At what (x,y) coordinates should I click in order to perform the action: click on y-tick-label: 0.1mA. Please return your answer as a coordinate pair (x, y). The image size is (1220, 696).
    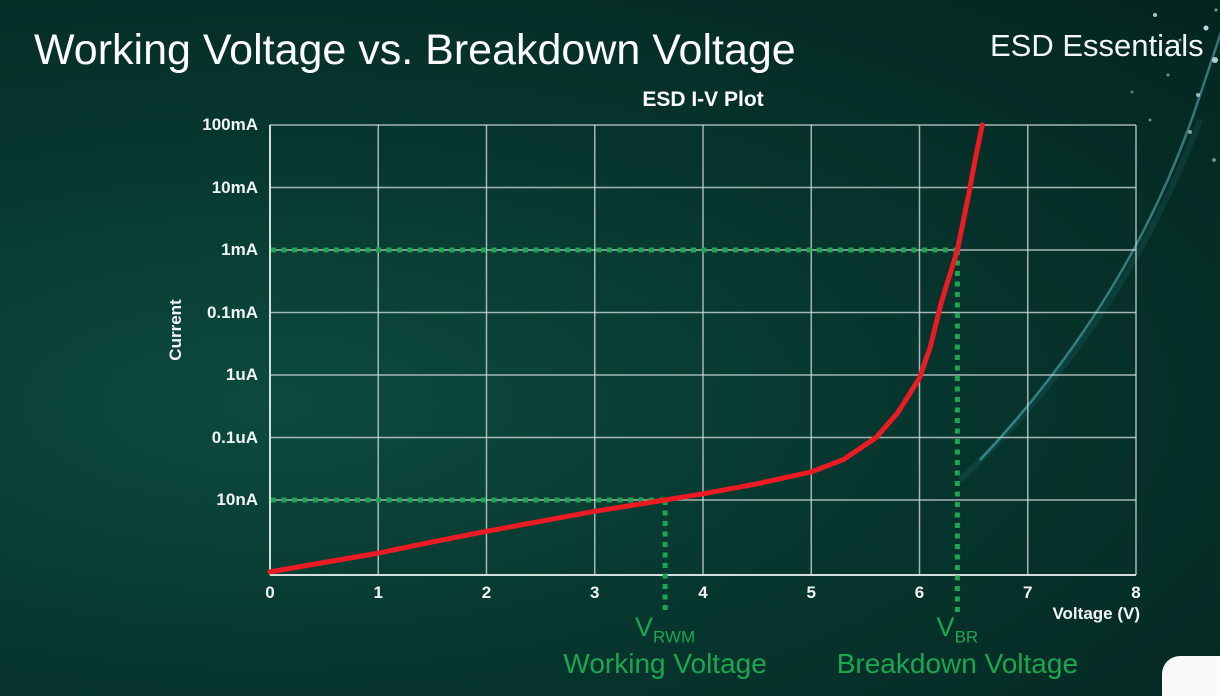
    Looking at the image, I should click on (232, 312).